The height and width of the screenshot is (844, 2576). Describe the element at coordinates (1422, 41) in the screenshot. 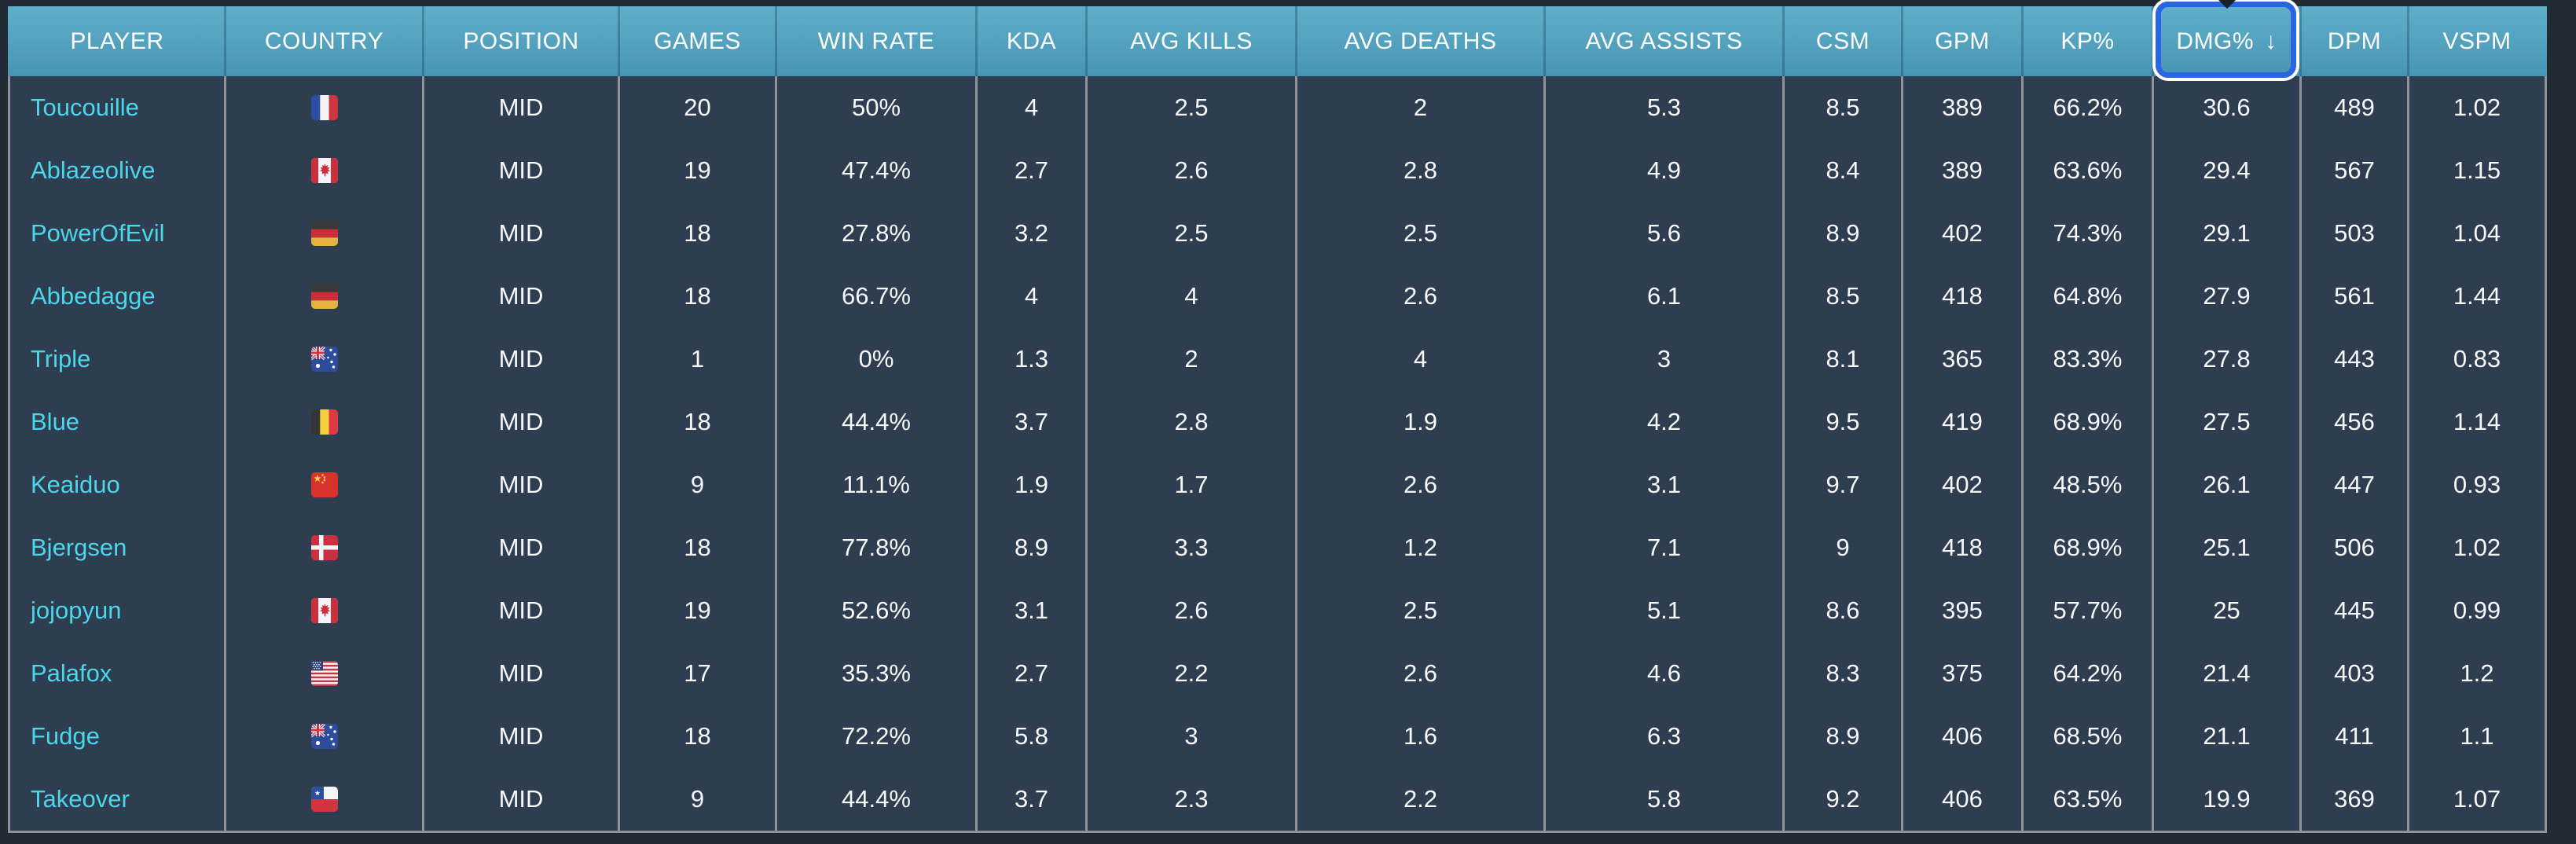

I see `column-header-avg-deaths: AVG DEATHS` at that location.